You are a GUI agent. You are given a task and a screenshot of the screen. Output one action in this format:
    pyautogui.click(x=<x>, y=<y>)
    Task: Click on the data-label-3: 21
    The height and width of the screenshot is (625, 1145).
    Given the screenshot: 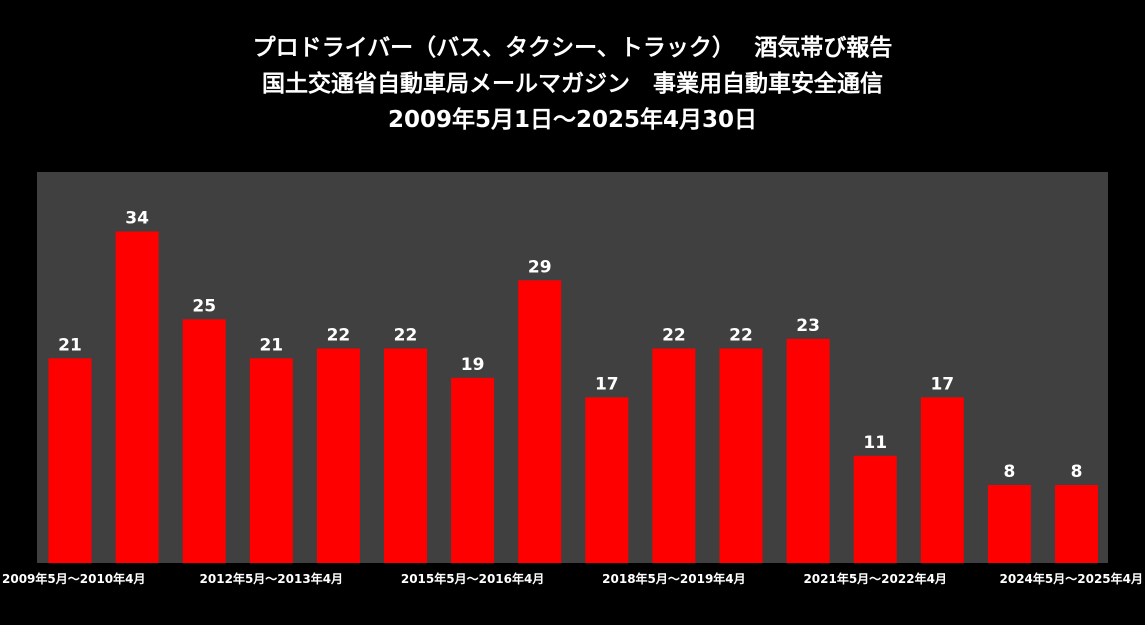 What is the action you would take?
    pyautogui.click(x=271, y=345)
    